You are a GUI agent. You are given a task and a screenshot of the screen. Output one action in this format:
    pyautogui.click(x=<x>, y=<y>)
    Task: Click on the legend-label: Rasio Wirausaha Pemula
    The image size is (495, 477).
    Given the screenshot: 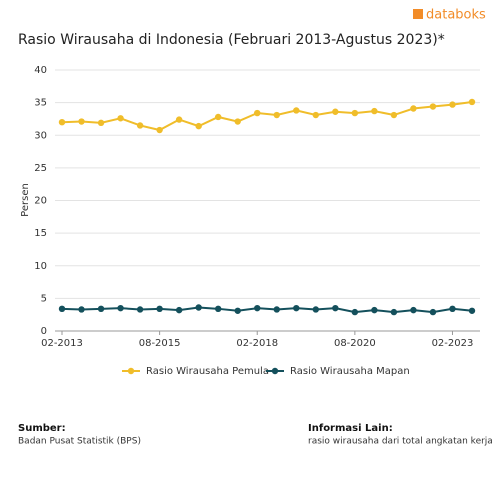 What is the action you would take?
    pyautogui.click(x=207, y=371)
    